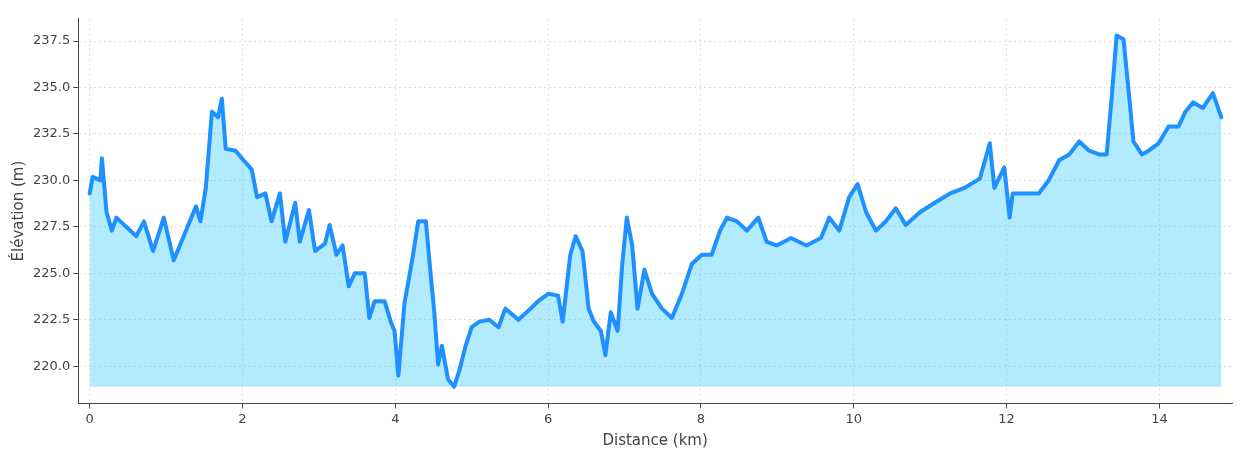  Describe the element at coordinates (242, 418) in the screenshot. I see `x-tick-label: 2` at that location.